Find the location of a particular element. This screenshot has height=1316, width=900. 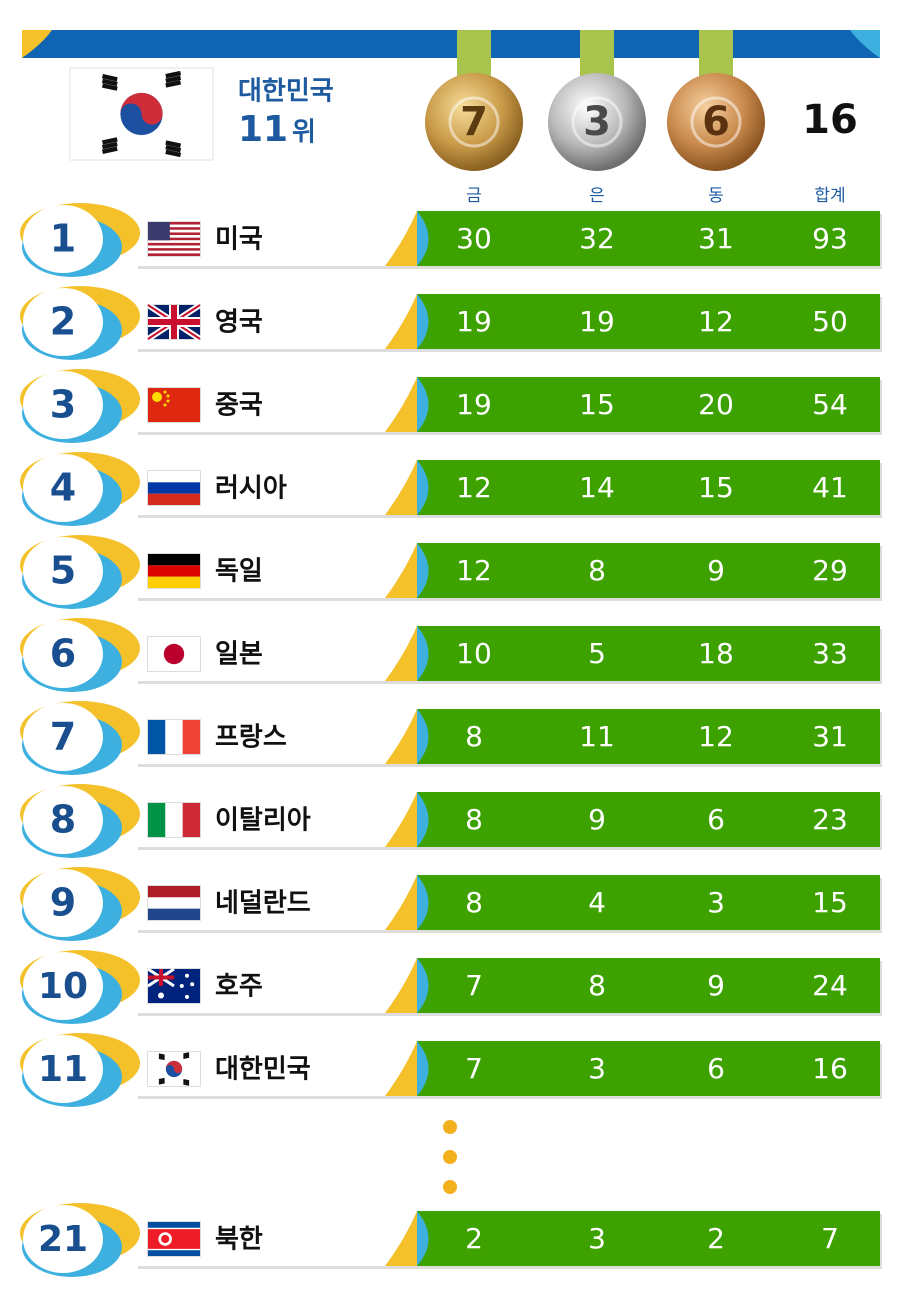

medal-count: 6 is located at coordinates (716, 122).